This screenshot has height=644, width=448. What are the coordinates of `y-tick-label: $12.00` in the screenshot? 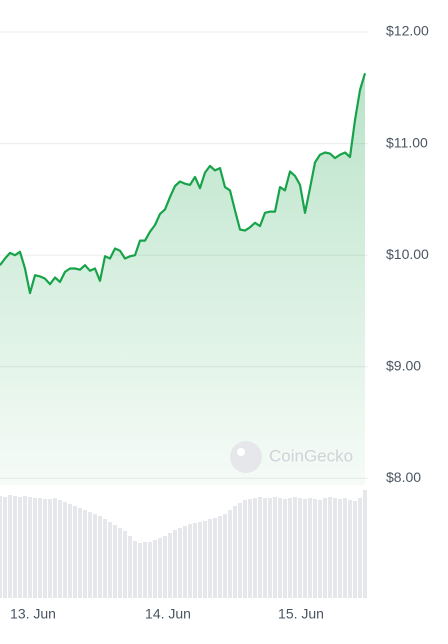 It's located at (407, 31).